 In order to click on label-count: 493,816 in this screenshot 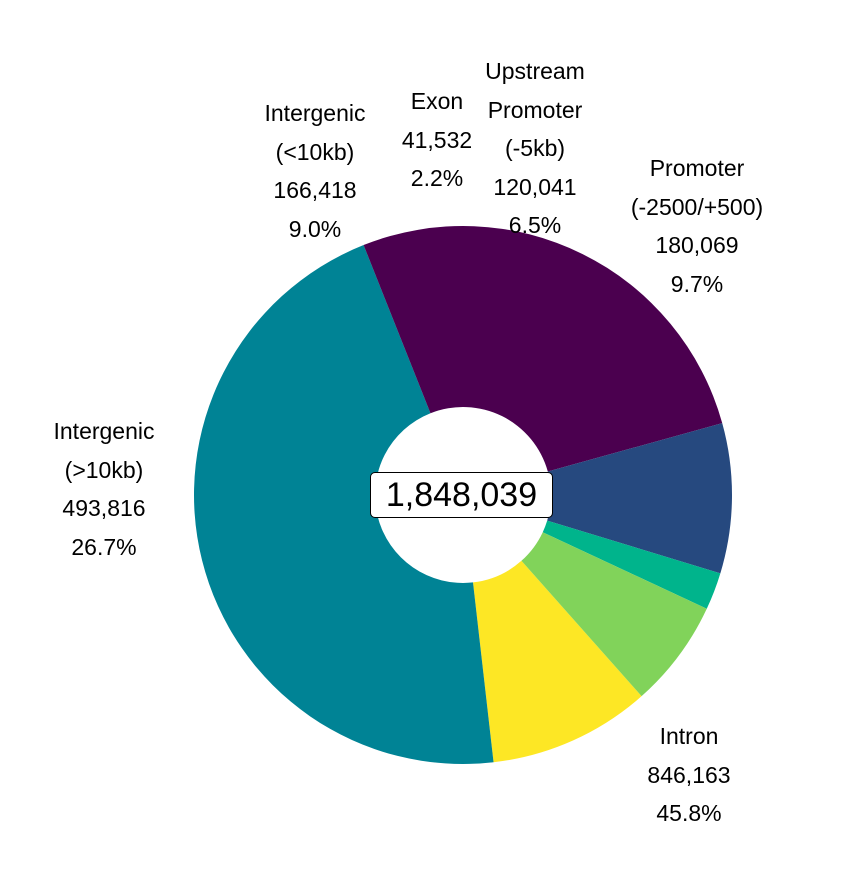, I will do `click(104, 508)`.